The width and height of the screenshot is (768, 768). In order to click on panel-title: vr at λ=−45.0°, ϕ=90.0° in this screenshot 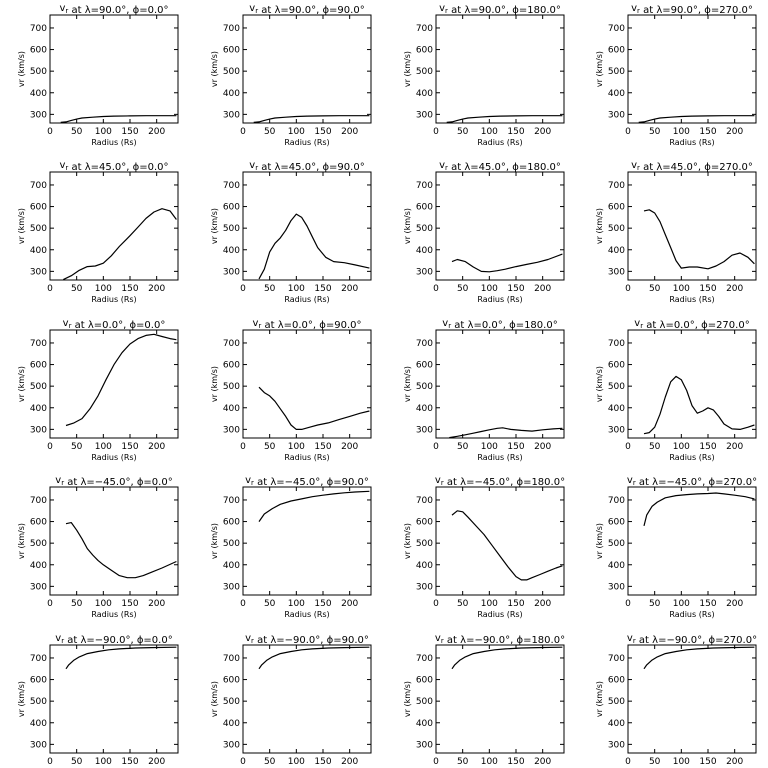, I will do `click(307, 481)`.